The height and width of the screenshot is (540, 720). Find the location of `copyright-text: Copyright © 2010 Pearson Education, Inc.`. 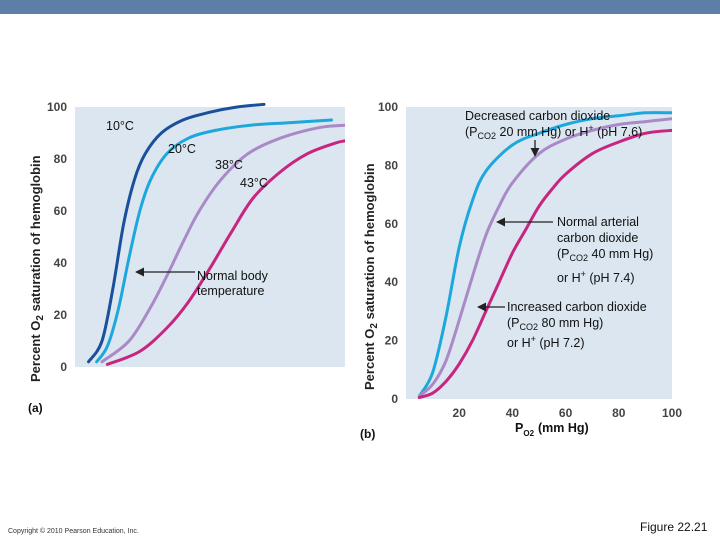

copyright-text: Copyright © 2010 Pearson Education, Inc. is located at coordinates (73, 531).